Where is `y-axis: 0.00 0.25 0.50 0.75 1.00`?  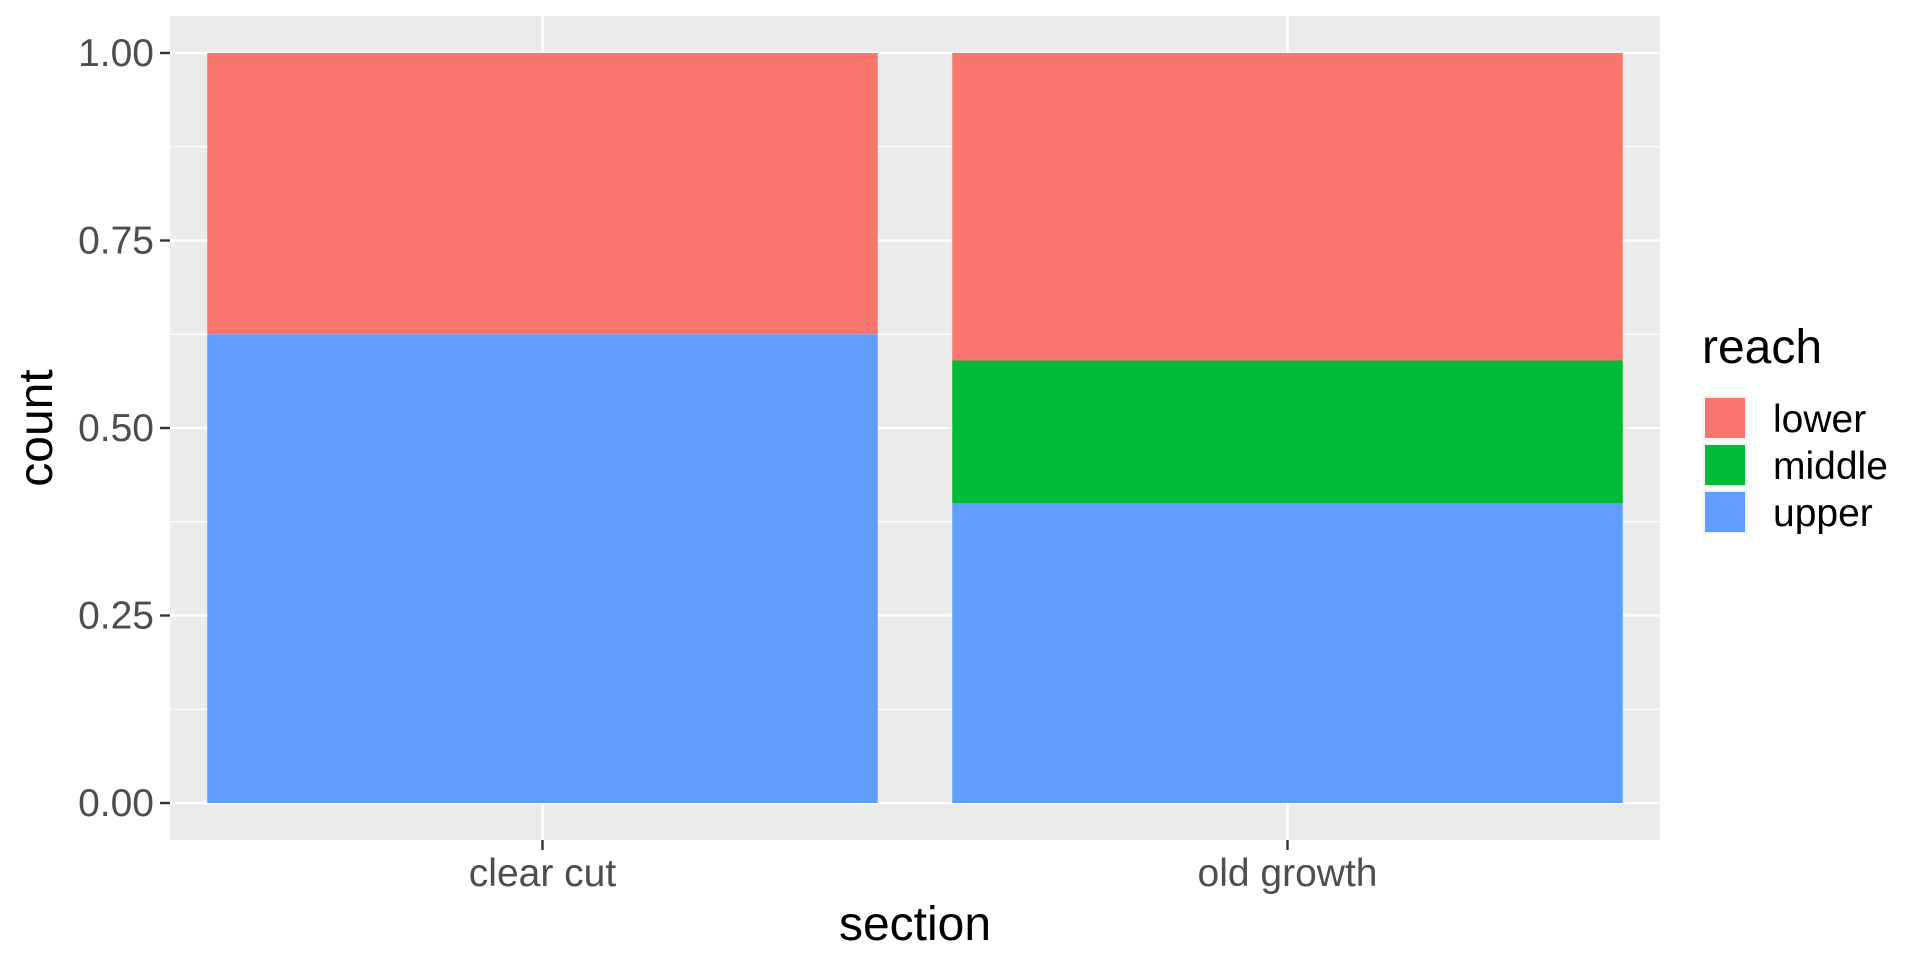
y-axis: 0.00 0.25 0.50 0.75 1.00 is located at coordinates (124, 428).